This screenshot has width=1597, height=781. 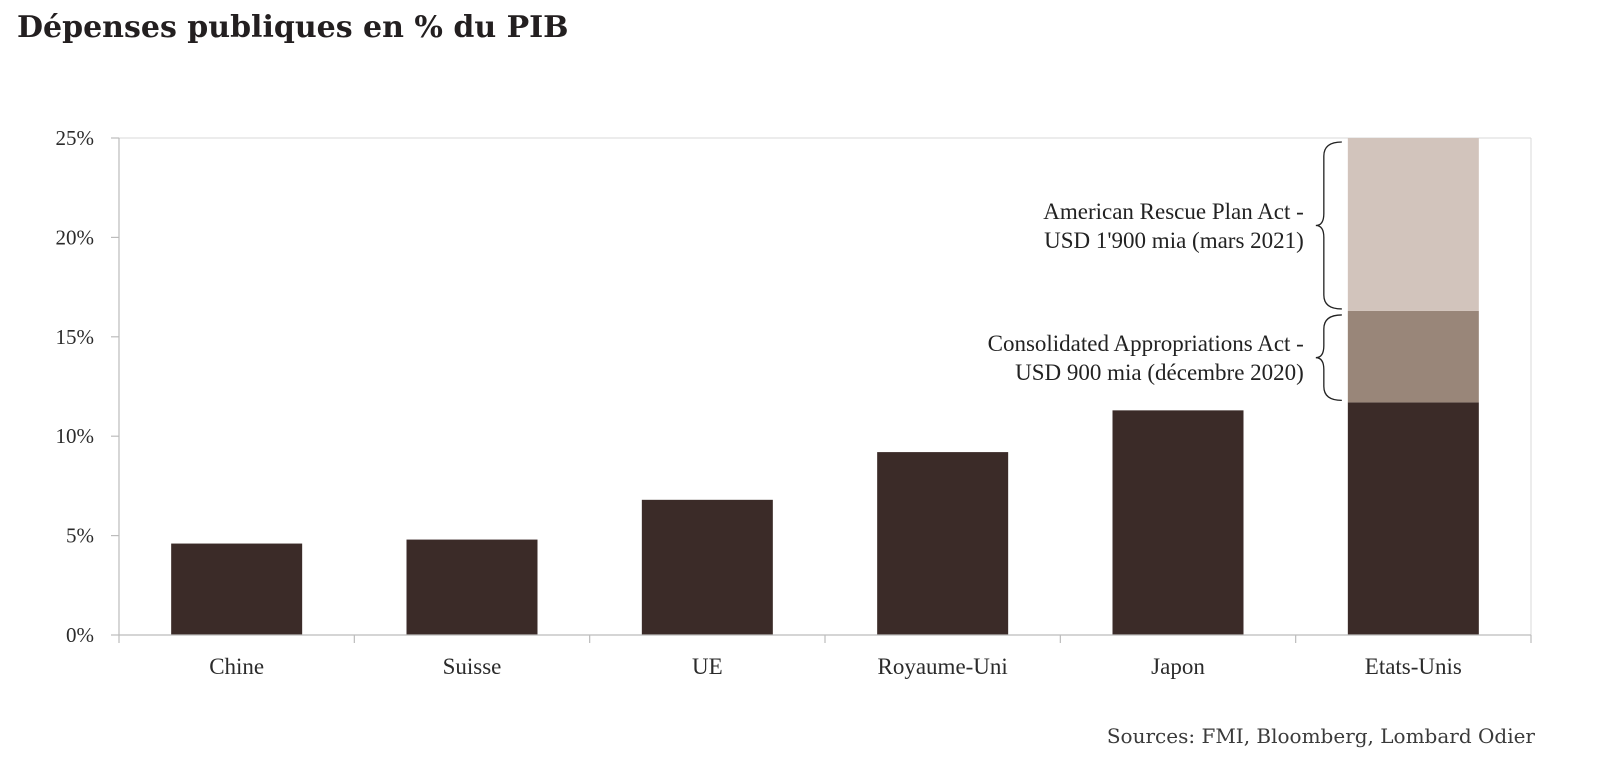 I want to click on x-tick-label: Chine, so click(x=236, y=666).